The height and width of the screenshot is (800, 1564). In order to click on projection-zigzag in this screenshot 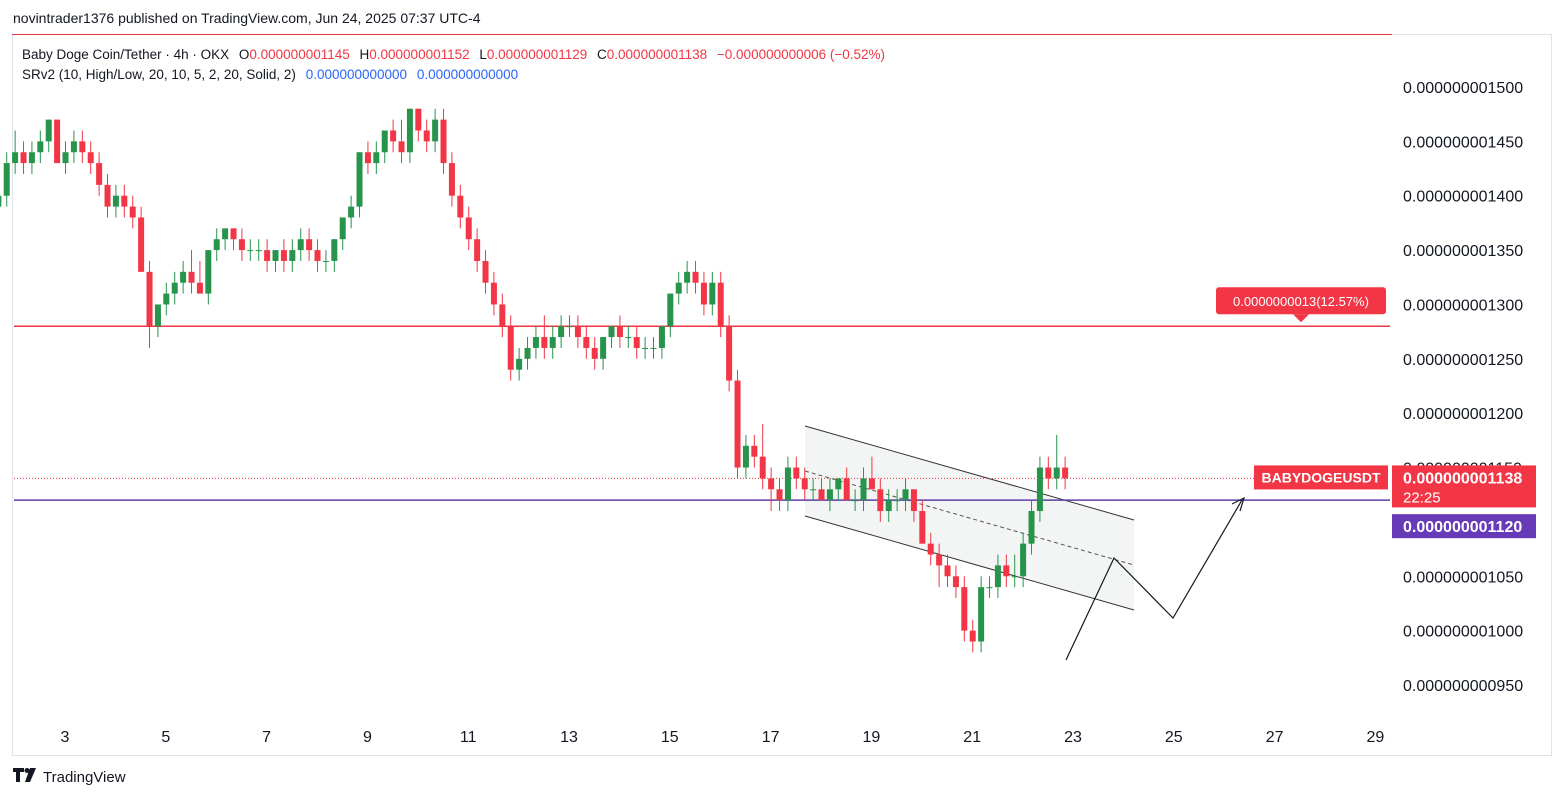, I will do `click(1154, 580)`.